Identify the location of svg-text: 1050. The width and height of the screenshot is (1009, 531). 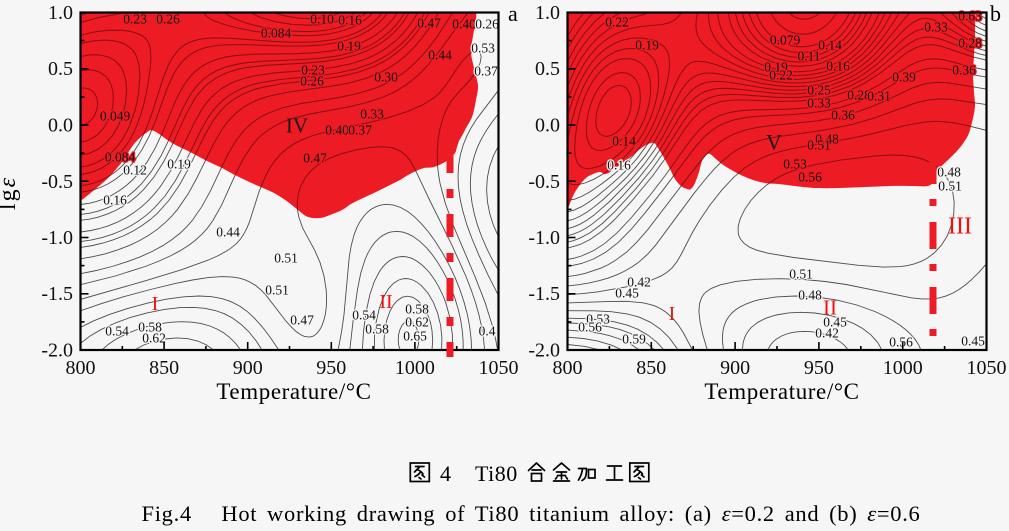
(987, 368).